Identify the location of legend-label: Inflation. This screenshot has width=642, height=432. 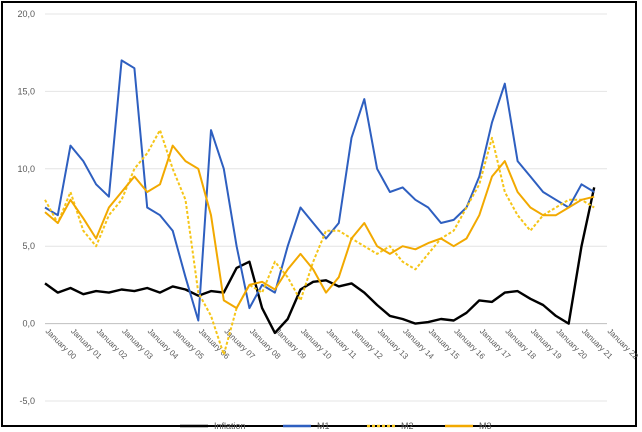
(230, 426).